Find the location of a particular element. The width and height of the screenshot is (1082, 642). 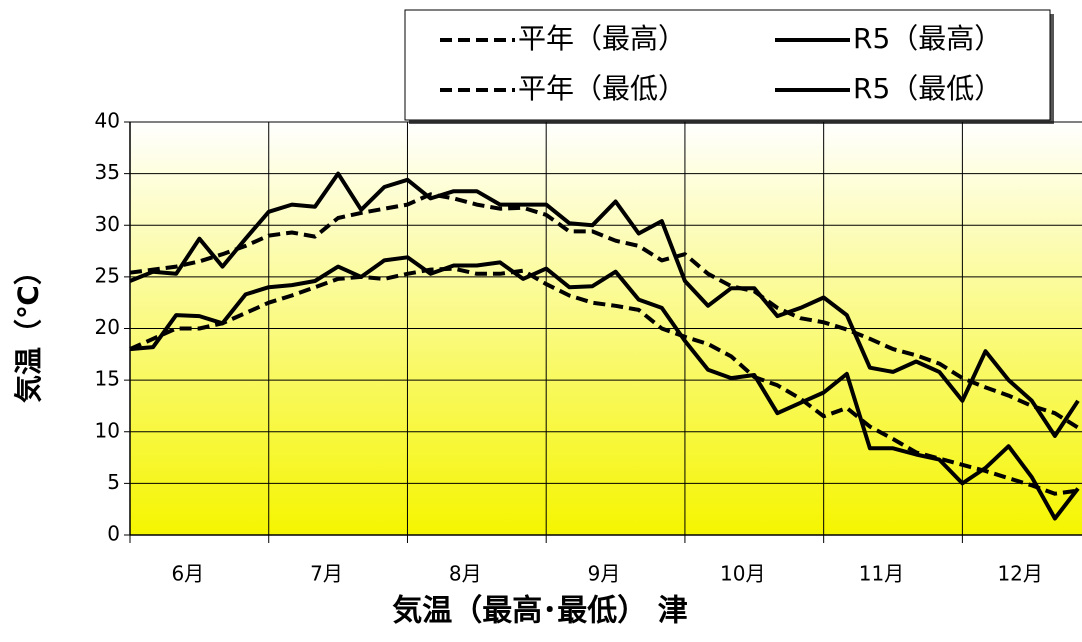

chart-title: 気温（最高･最低） 津 is located at coordinates (539, 611).